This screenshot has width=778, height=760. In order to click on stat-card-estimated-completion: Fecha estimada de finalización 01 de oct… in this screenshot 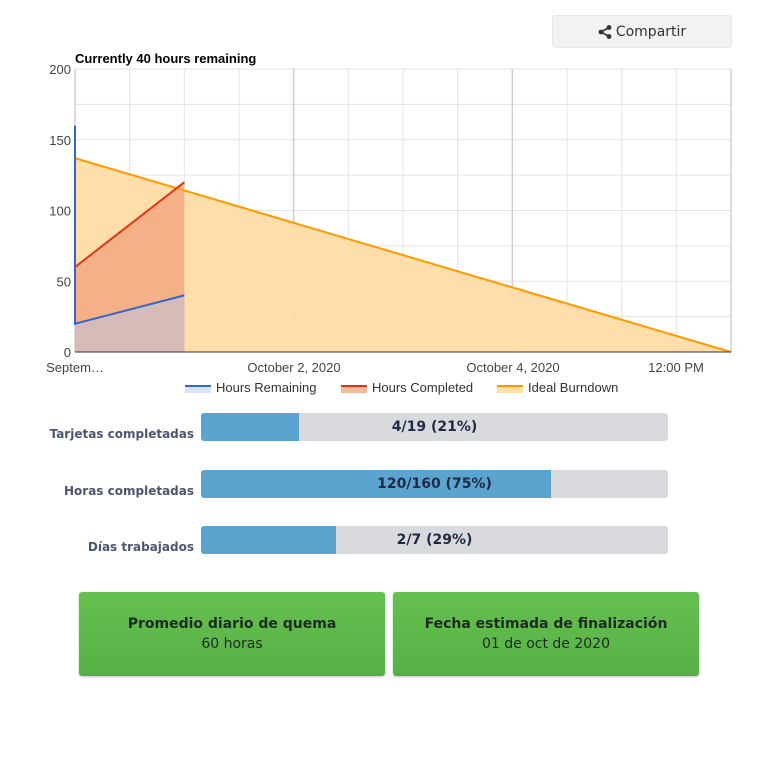, I will do `click(546, 634)`.